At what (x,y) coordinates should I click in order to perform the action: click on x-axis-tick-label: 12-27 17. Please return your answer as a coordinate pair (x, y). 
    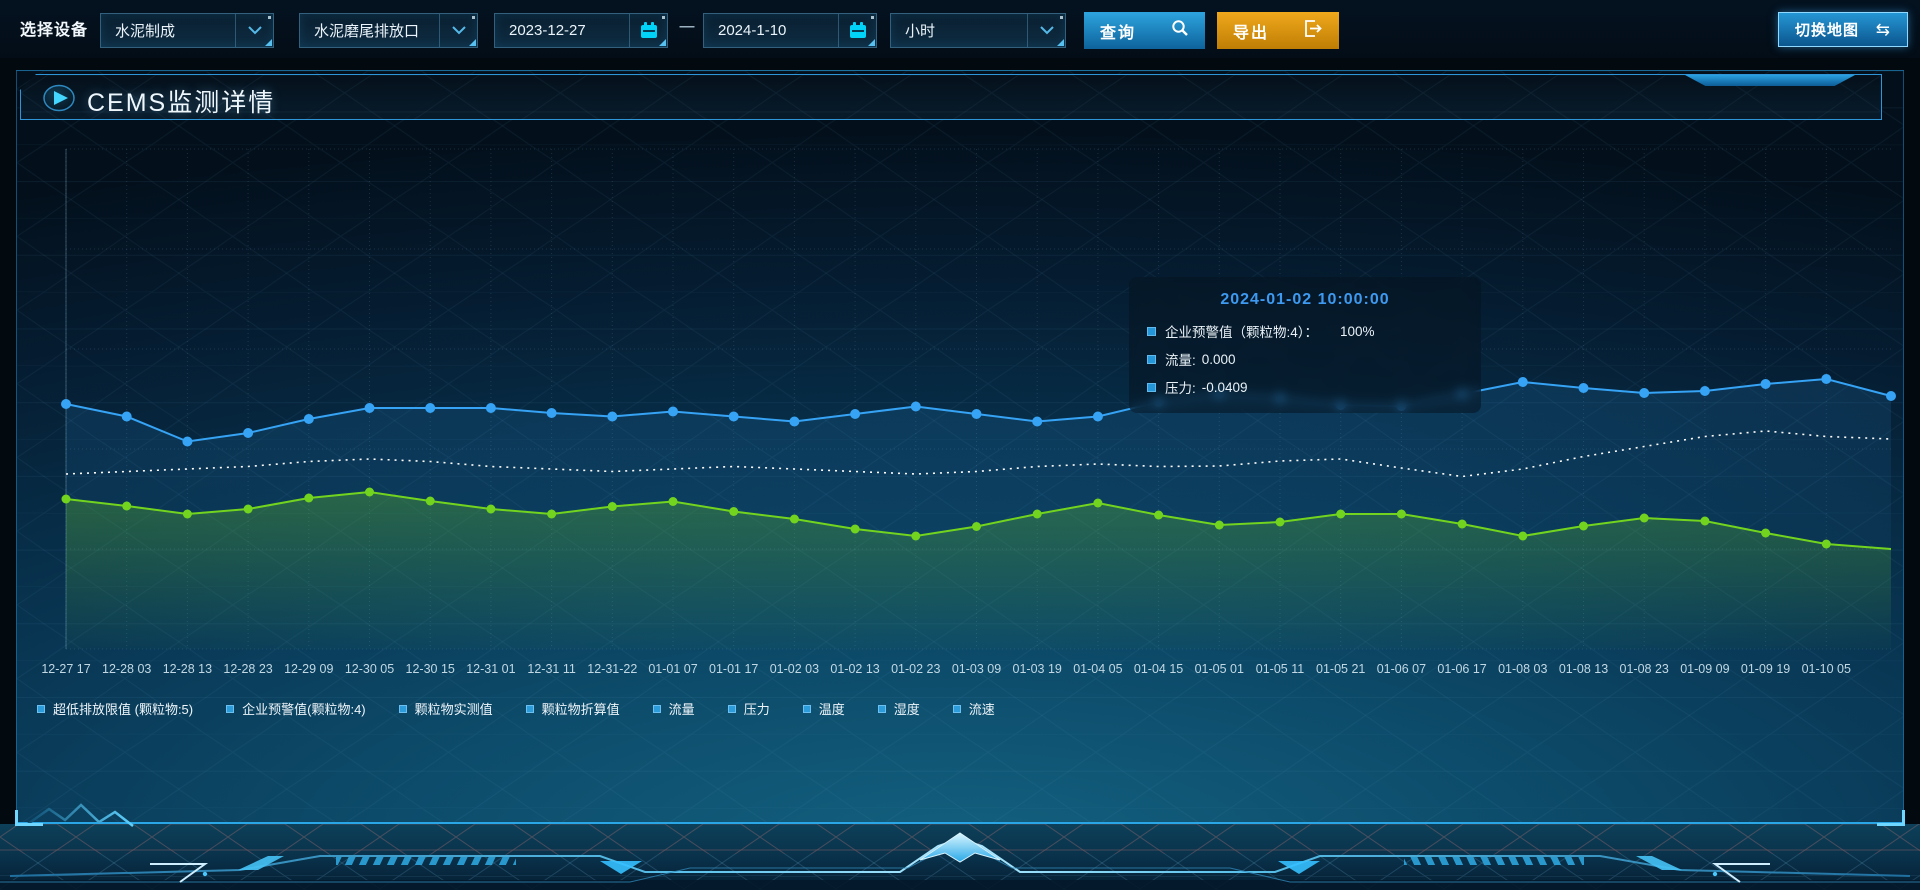
    Looking at the image, I should click on (65, 669).